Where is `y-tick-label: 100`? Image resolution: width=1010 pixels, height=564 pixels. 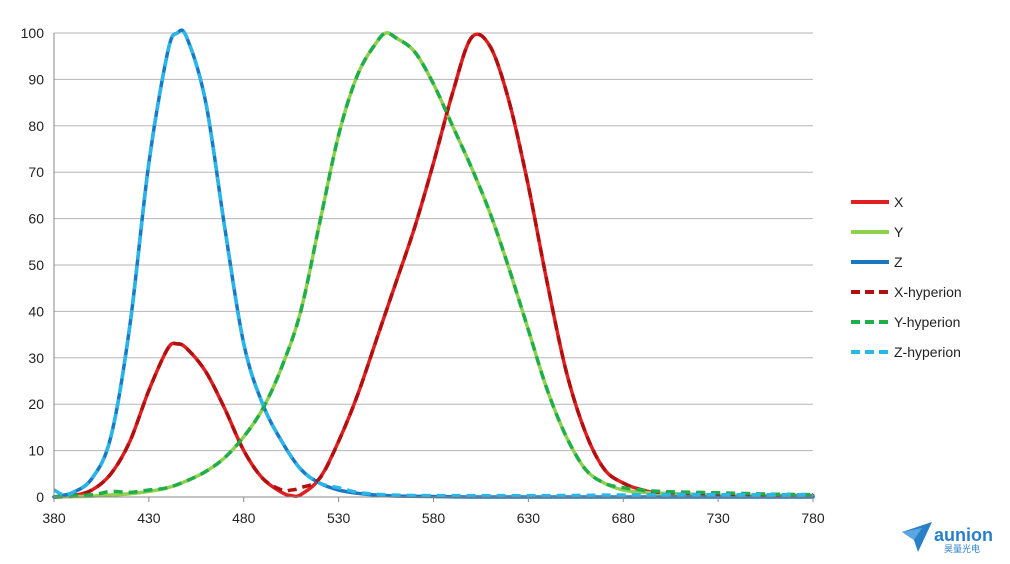
y-tick-label: 100 is located at coordinates (33, 33).